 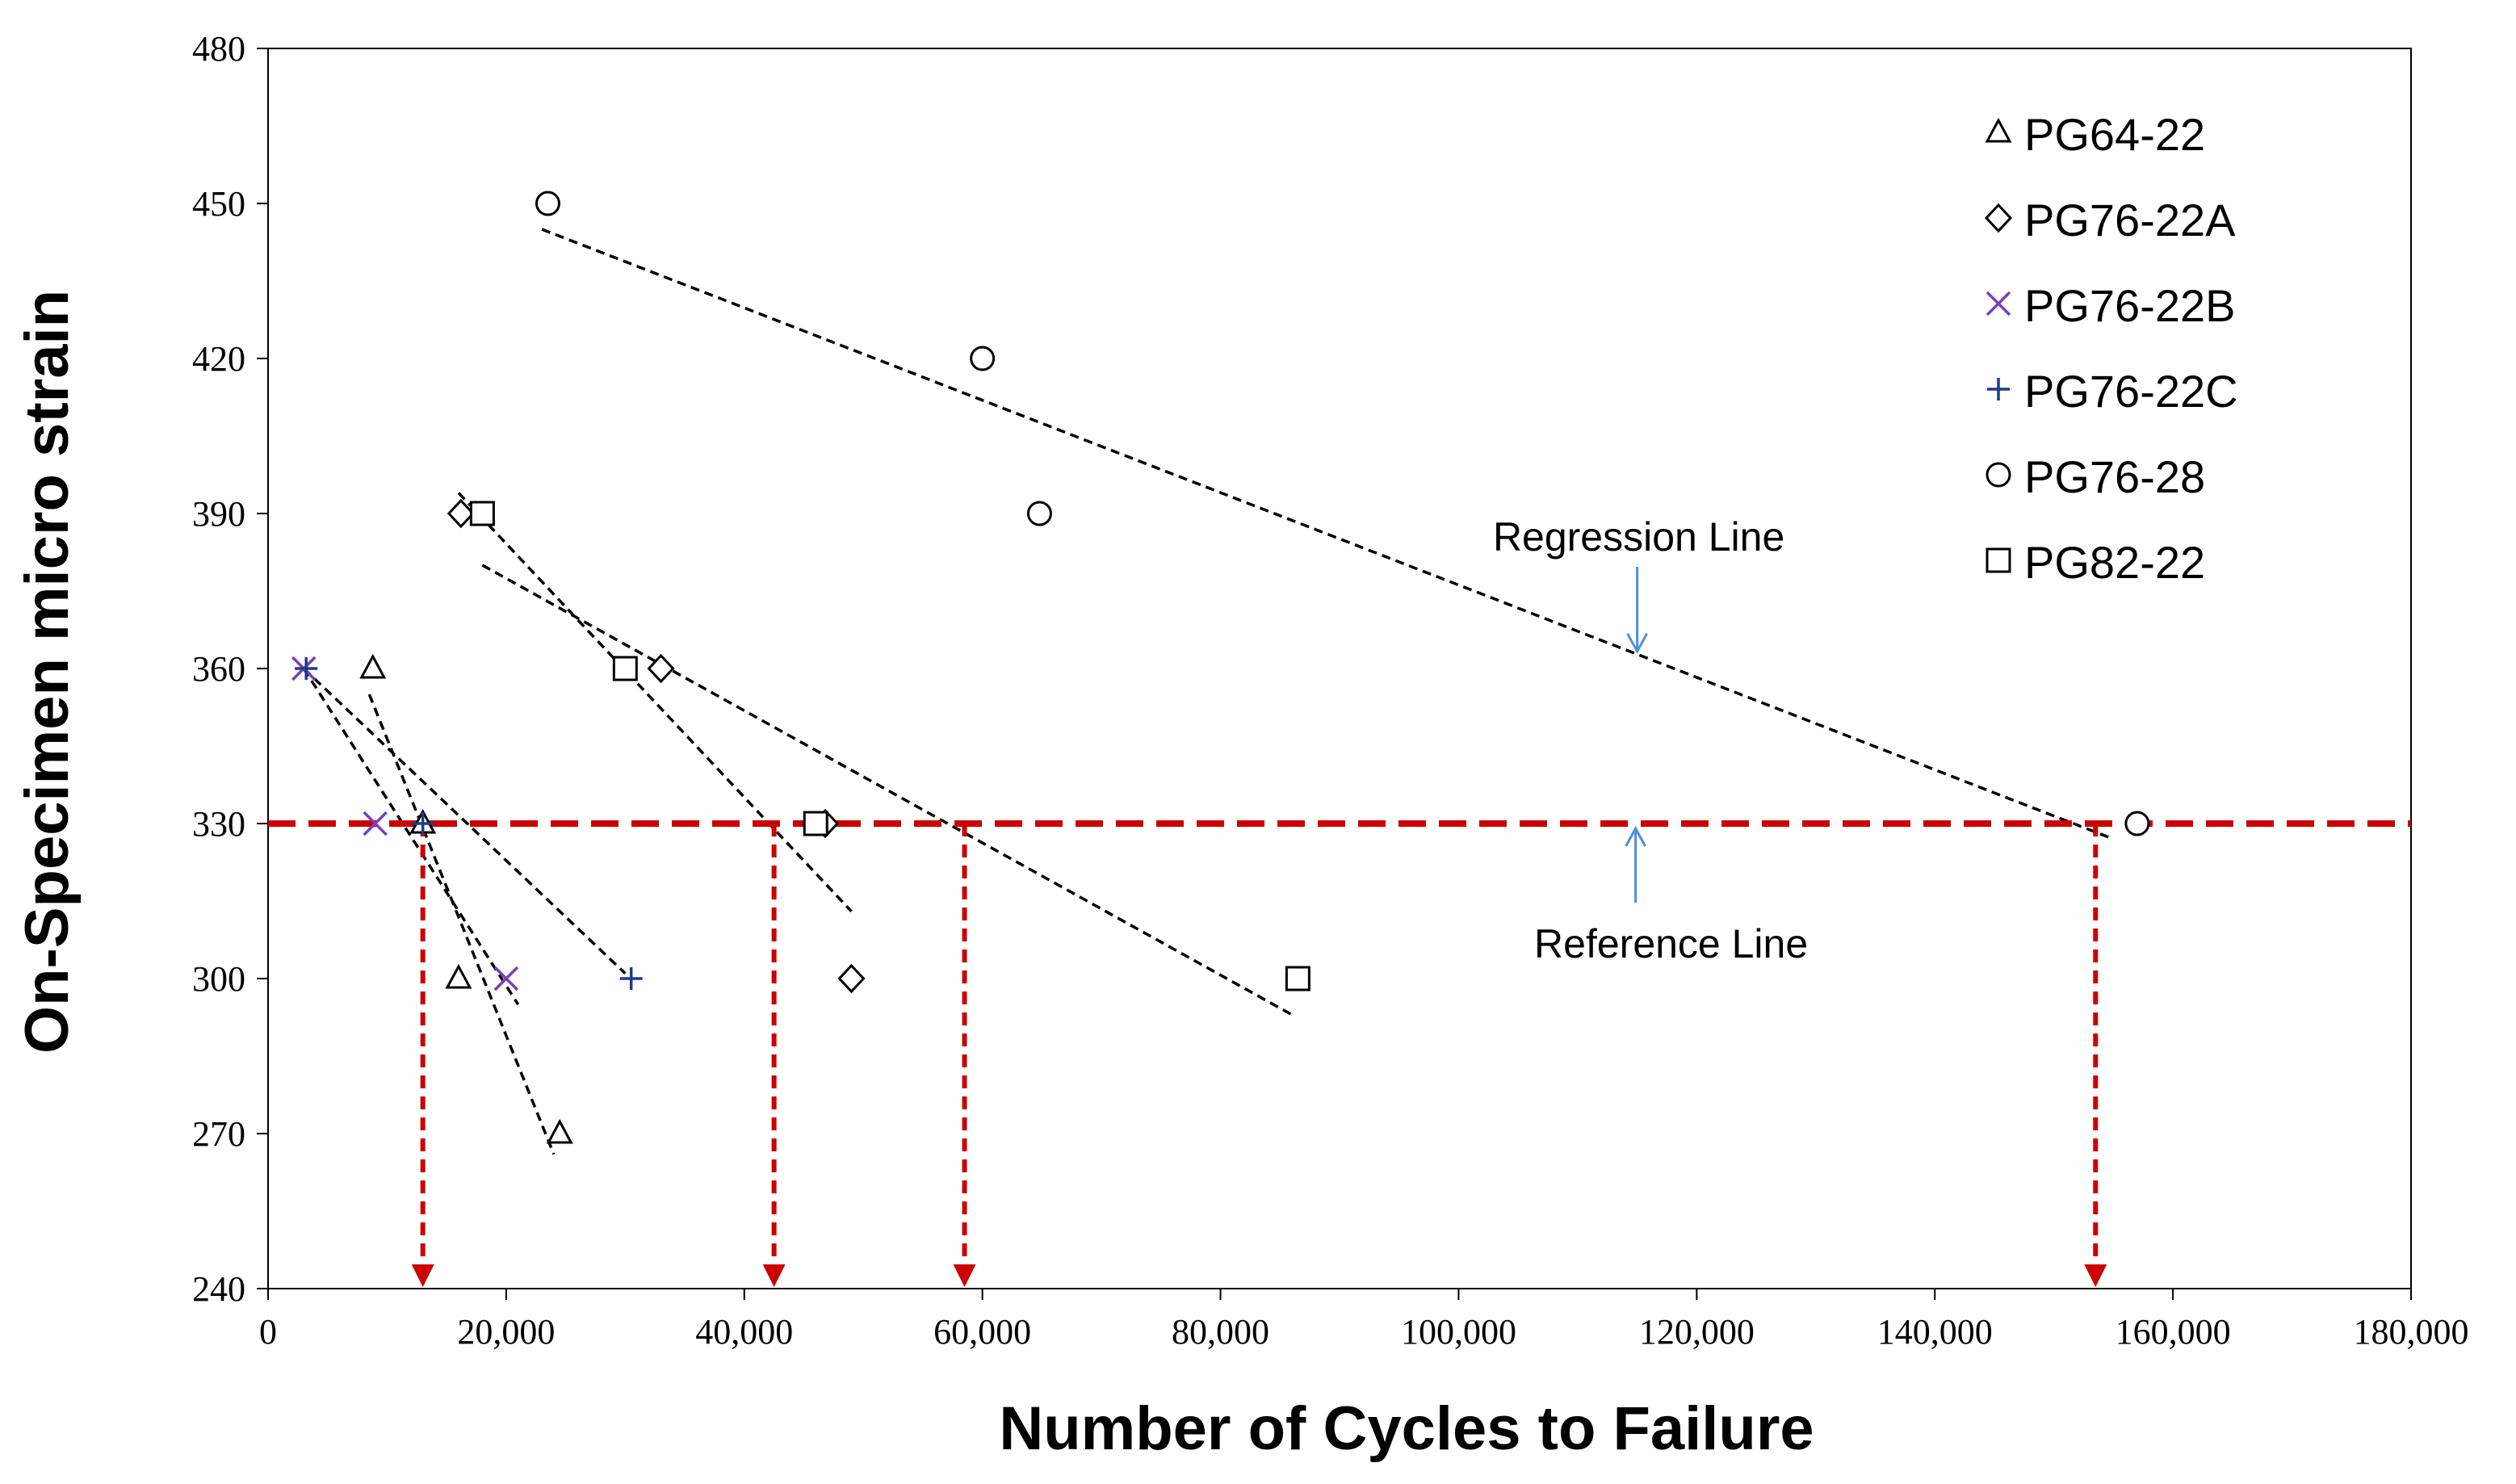 I want to click on regression-line-label: Regression Line, so click(x=1638, y=537).